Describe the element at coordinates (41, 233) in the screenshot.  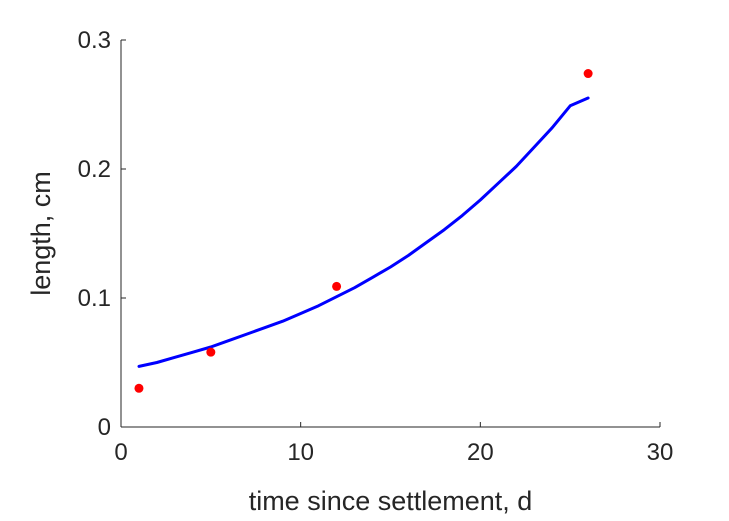
I see `y-axis-label: length, cm` at that location.